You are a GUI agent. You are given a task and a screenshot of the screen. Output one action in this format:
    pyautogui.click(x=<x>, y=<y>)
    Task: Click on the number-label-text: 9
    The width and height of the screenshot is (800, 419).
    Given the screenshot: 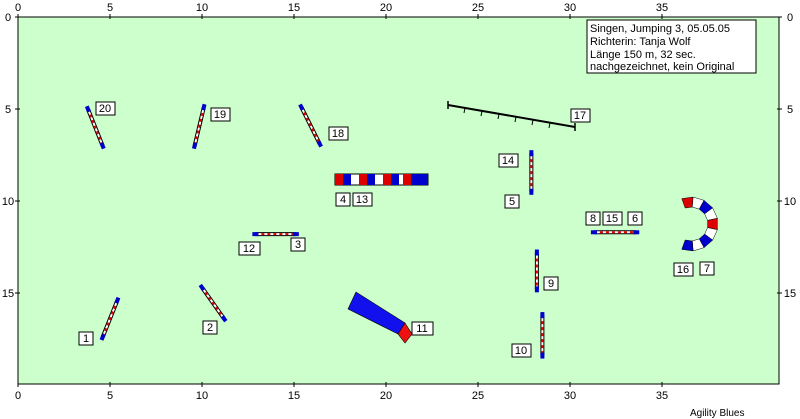 What is the action you would take?
    pyautogui.click(x=551, y=284)
    